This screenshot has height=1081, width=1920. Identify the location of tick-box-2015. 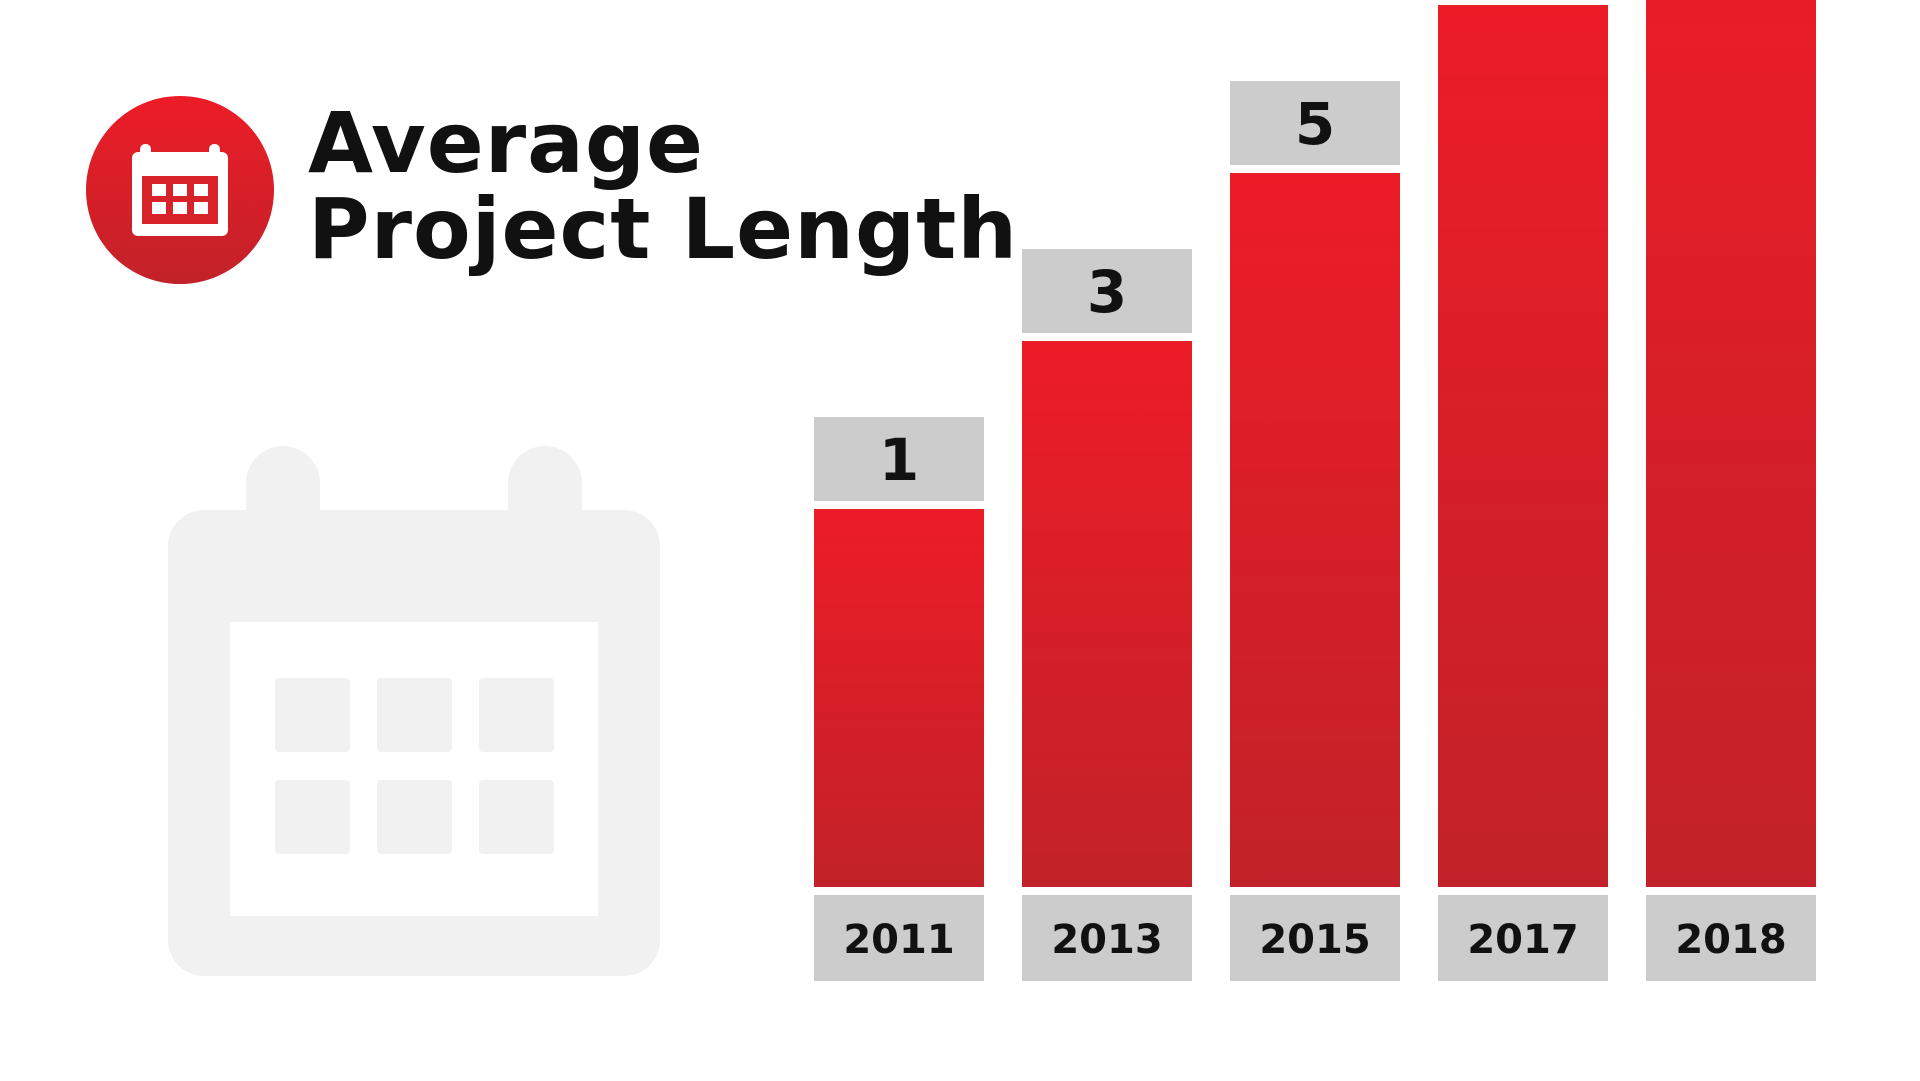
(1315, 938).